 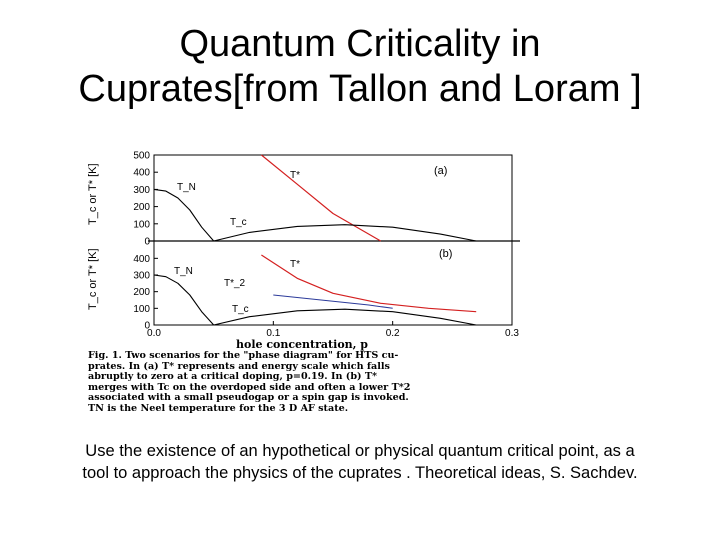 What do you see at coordinates (141, 156) in the screenshot?
I see `y-tick-label: 500` at bounding box center [141, 156].